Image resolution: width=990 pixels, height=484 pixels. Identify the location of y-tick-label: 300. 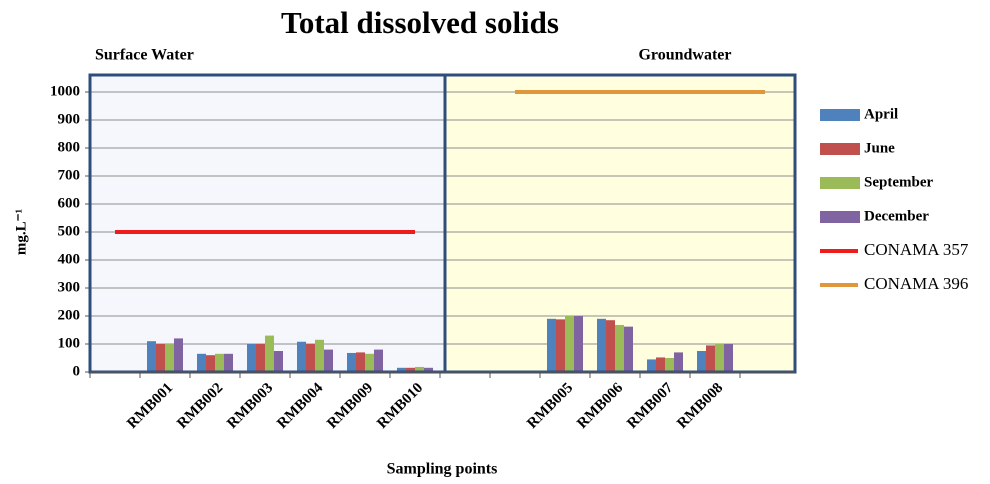
(69, 287).